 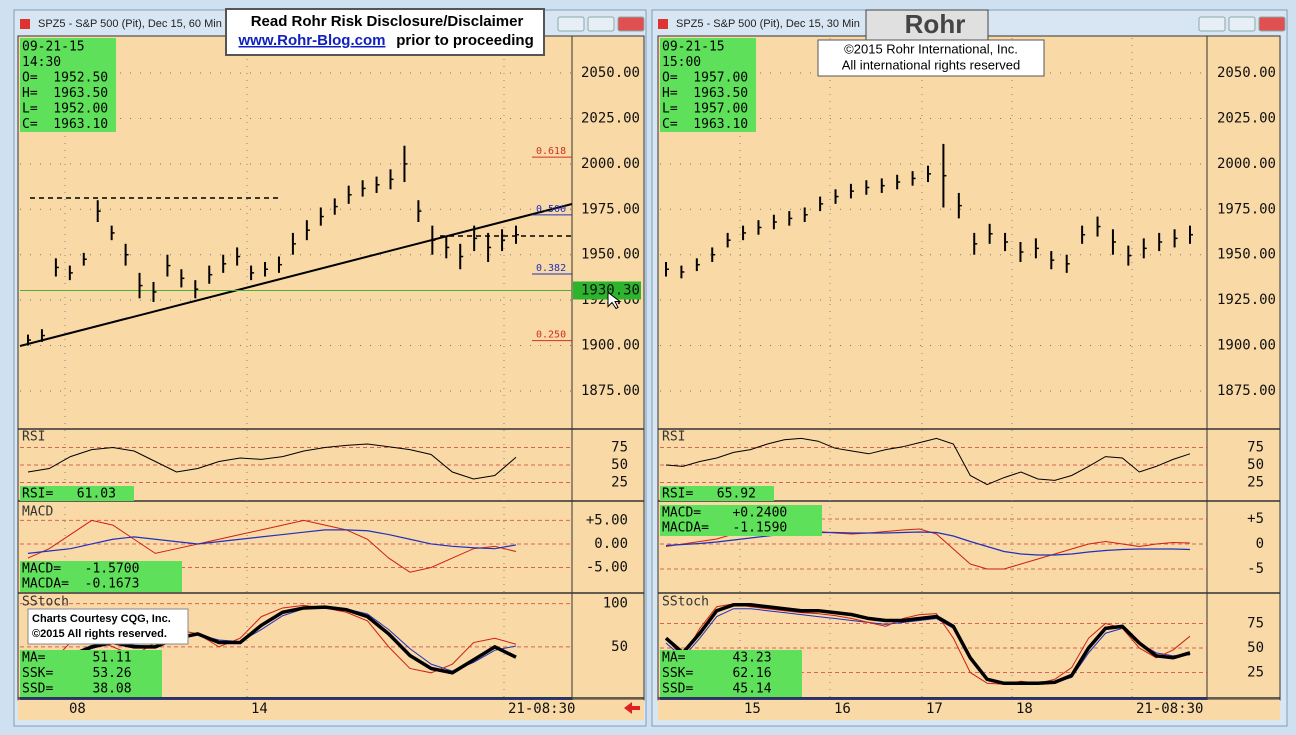 What do you see at coordinates (663, 24) in the screenshot?
I see `window-icon` at bounding box center [663, 24].